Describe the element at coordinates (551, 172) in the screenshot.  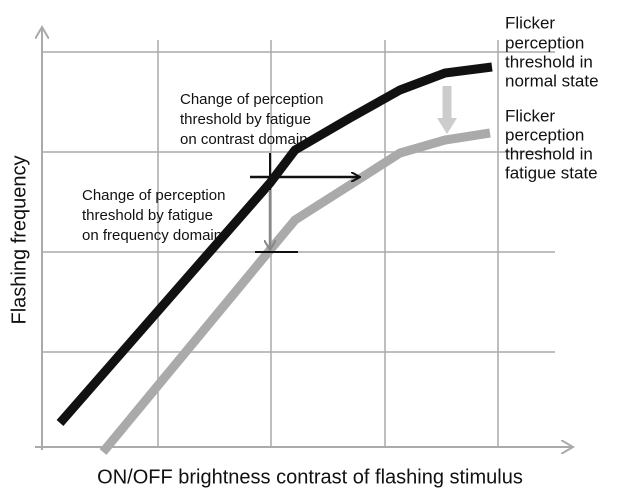
I see `curve-label: fatigue state` at that location.